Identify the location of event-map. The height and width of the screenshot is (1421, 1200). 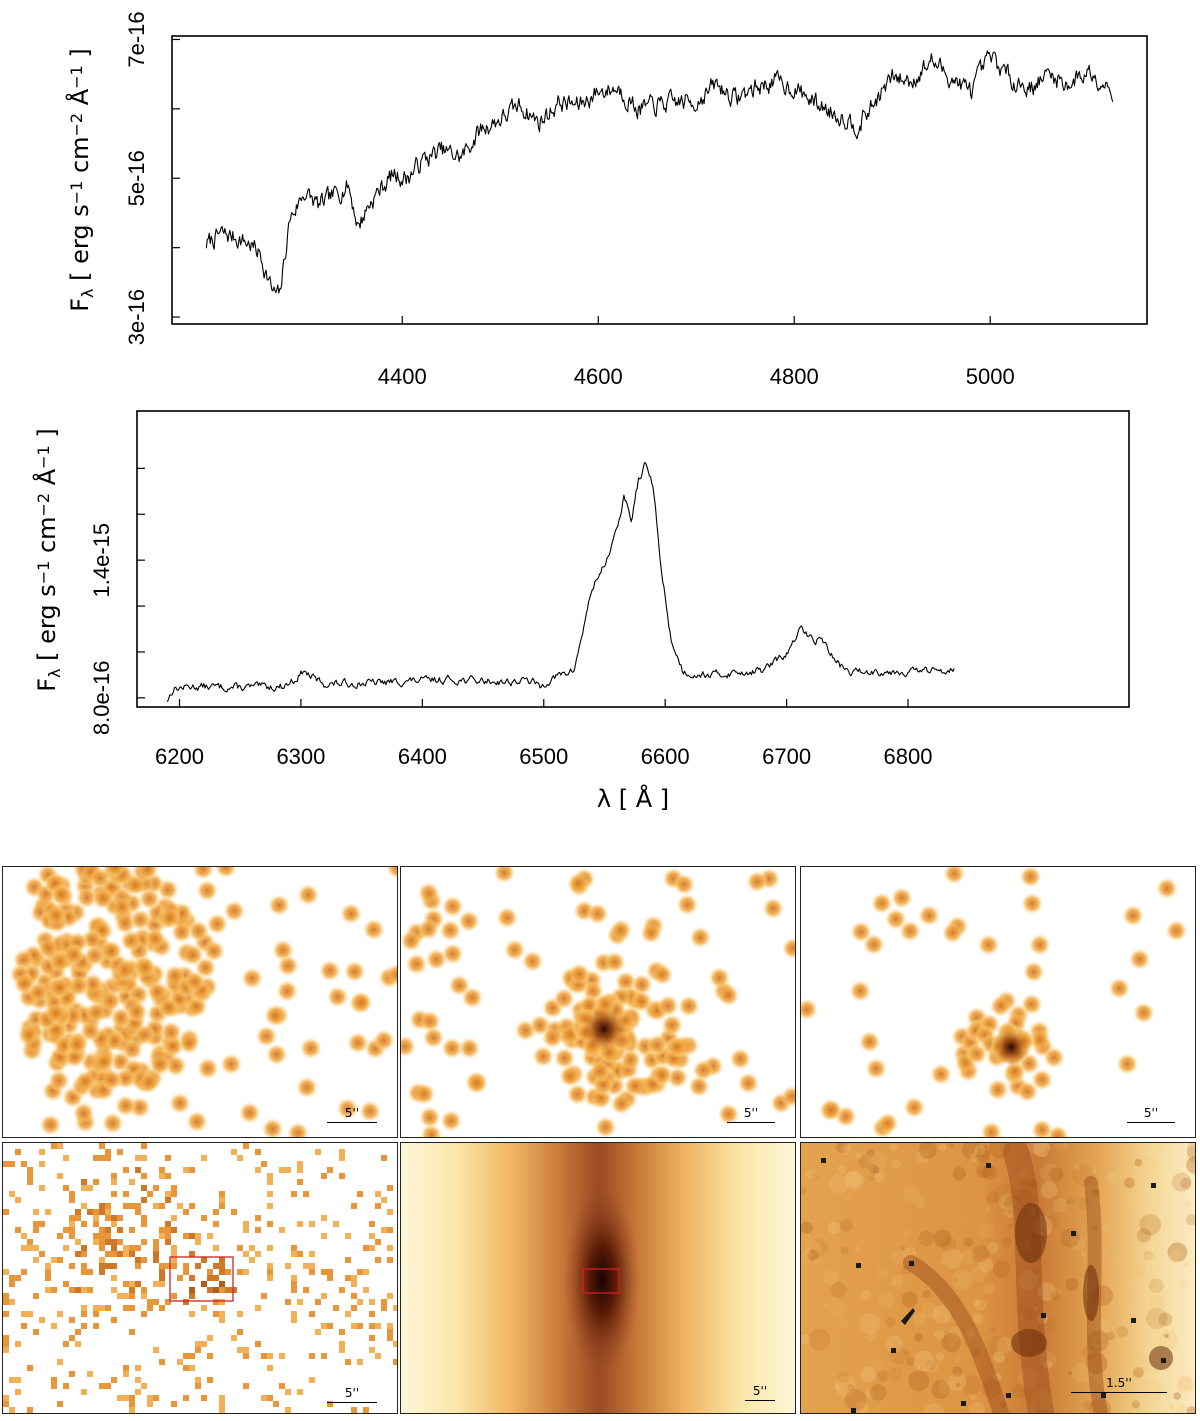
(994, 1002).